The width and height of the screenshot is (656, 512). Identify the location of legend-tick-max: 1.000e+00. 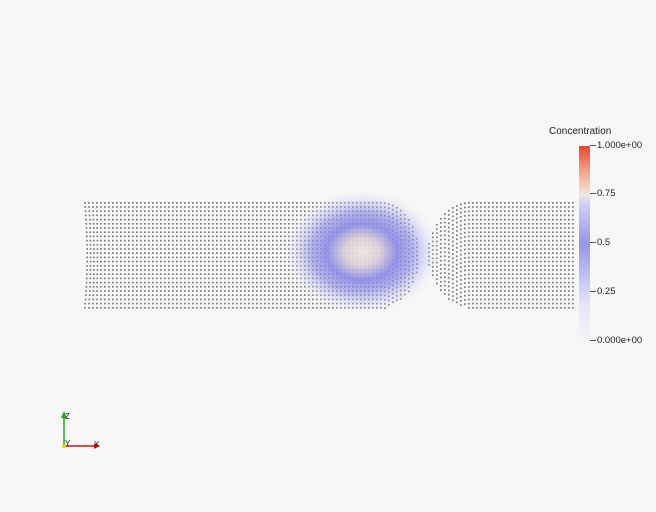
(616, 146).